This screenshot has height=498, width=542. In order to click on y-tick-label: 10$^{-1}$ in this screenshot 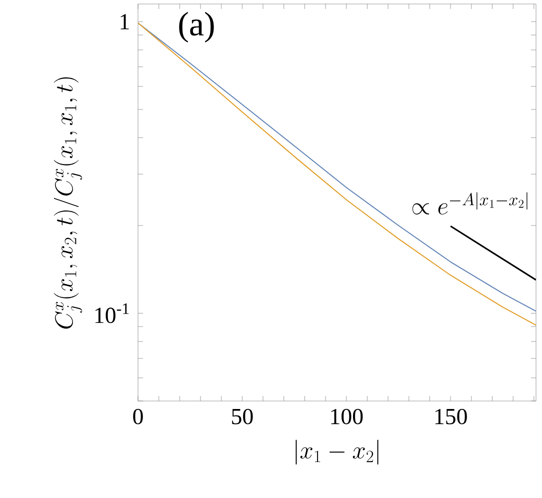, I will do `click(112, 313)`.